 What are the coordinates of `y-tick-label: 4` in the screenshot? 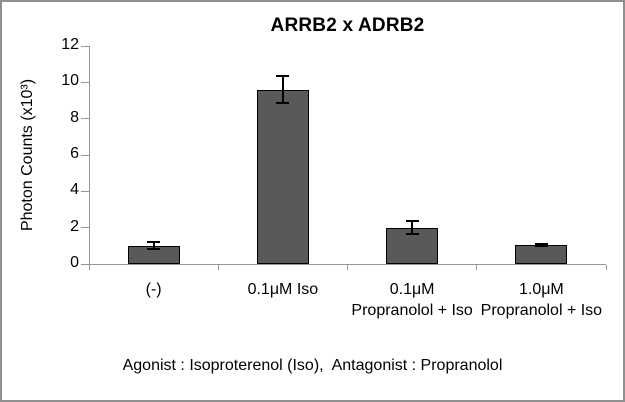 It's located at (74, 190).